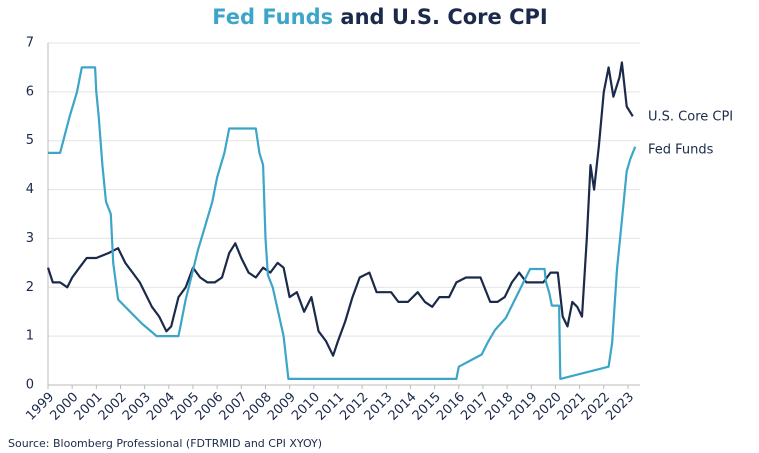  I want to click on title-part: Fed Funds, so click(272, 17).